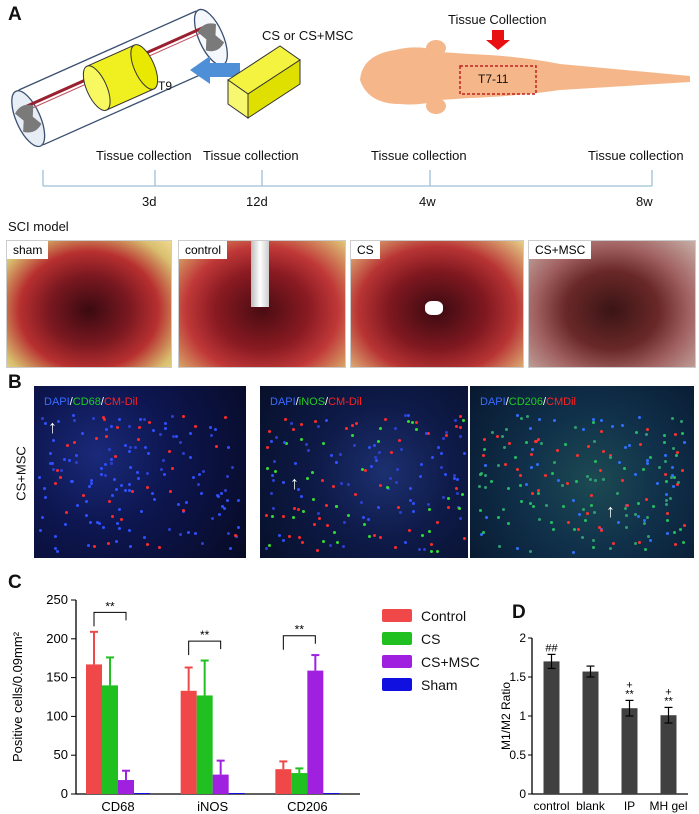 The width and height of the screenshot is (699, 814). What do you see at coordinates (444, 615) in the screenshot?
I see `legend-label: Control` at bounding box center [444, 615].